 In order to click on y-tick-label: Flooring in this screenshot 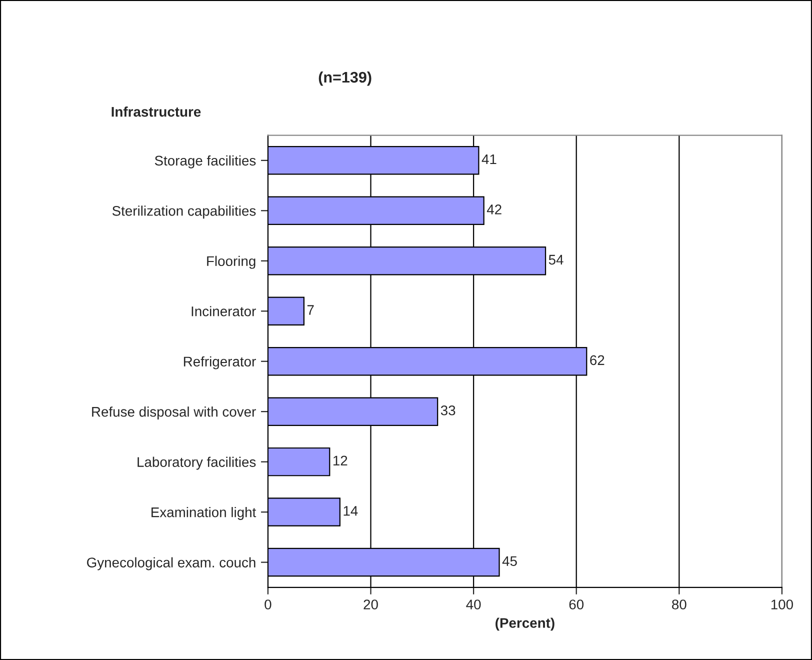, I will do `click(231, 262)`.